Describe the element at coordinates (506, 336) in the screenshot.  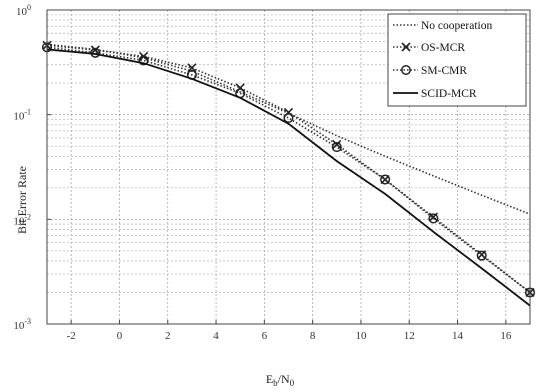
I see `x-tick-label: 16` at that location.